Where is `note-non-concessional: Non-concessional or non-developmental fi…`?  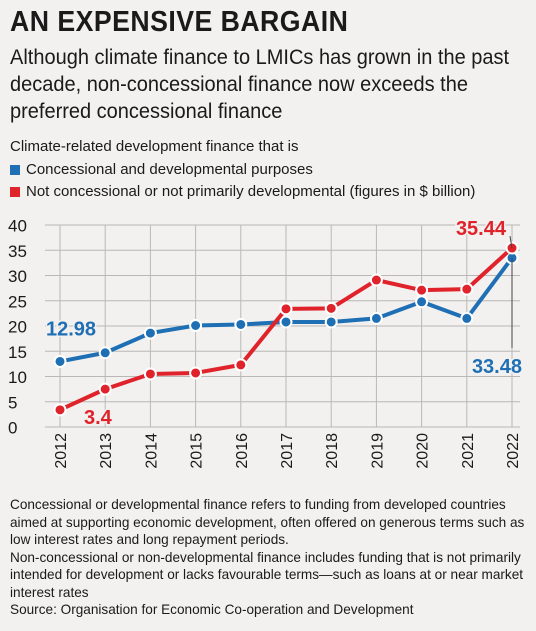
note-non-concessional: Non-concessional or non-developmental fi… is located at coordinates (267, 574).